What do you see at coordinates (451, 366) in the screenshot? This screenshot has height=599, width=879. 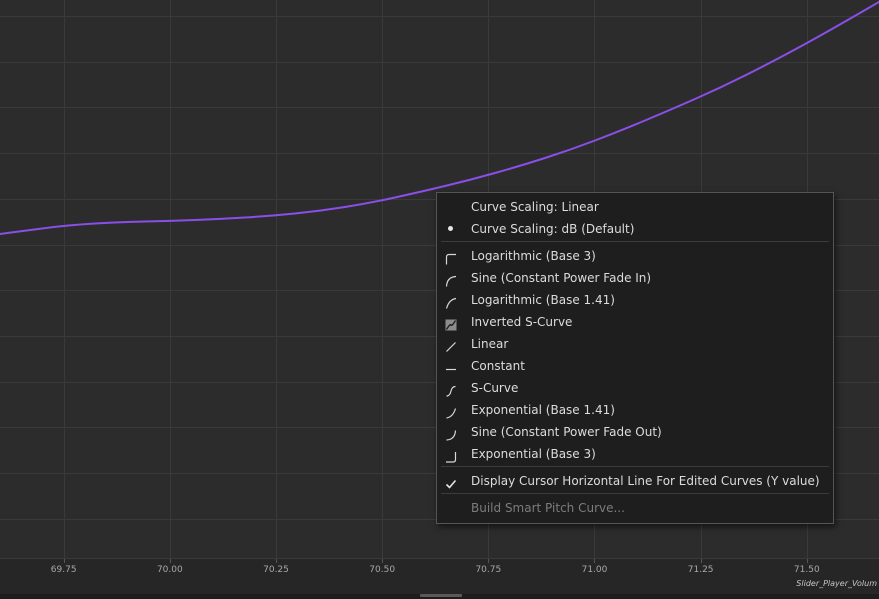 I see `constant-curve-icon` at bounding box center [451, 366].